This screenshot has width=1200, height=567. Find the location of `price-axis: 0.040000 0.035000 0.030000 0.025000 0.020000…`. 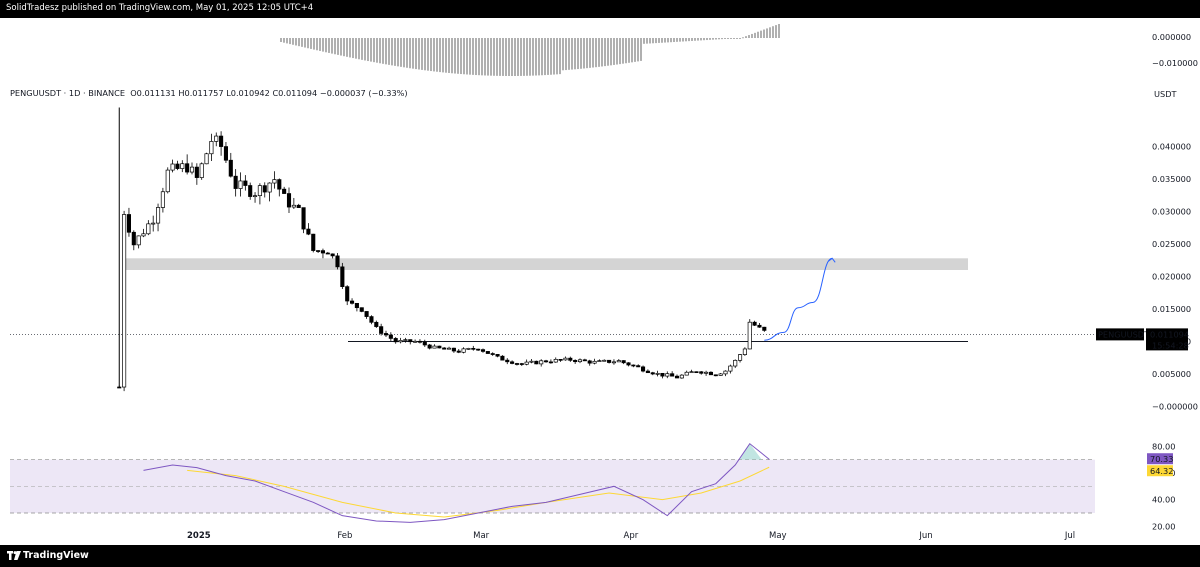

price-axis: 0.040000 0.035000 0.030000 0.025000 0.020000… is located at coordinates (1175, 277).